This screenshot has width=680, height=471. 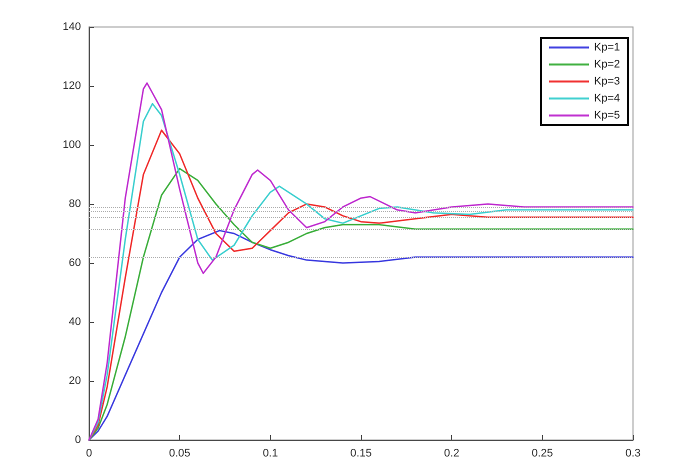 What do you see at coordinates (71, 145) in the screenshot?
I see `y-tick-label: 100` at bounding box center [71, 145].